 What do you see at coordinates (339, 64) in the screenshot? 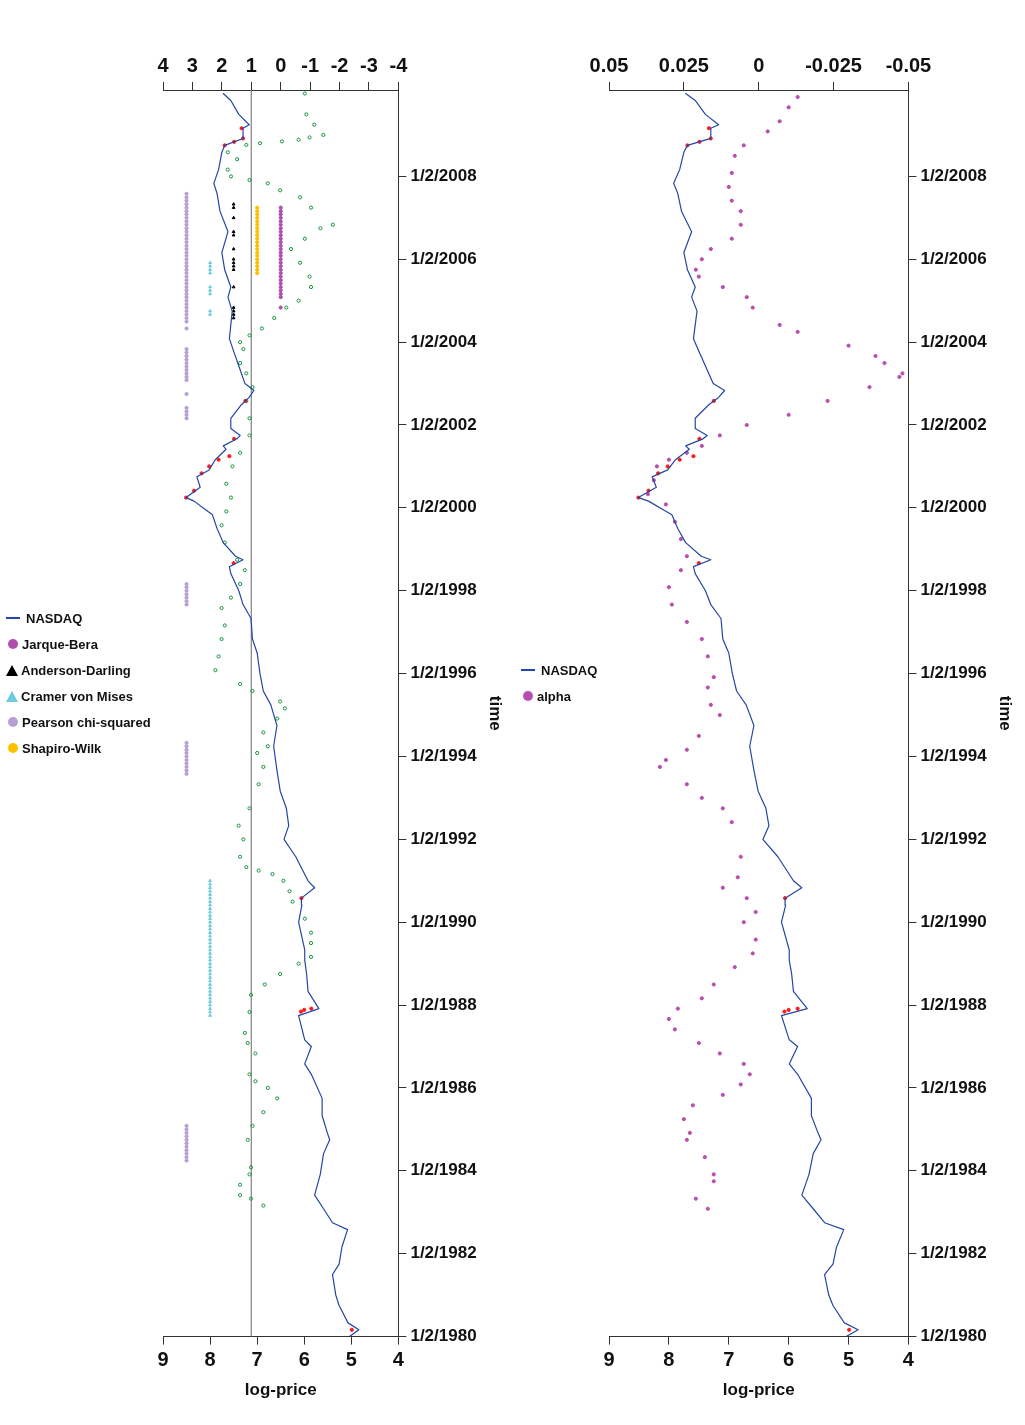
I see `x2-tick-label: -2` at bounding box center [339, 64].